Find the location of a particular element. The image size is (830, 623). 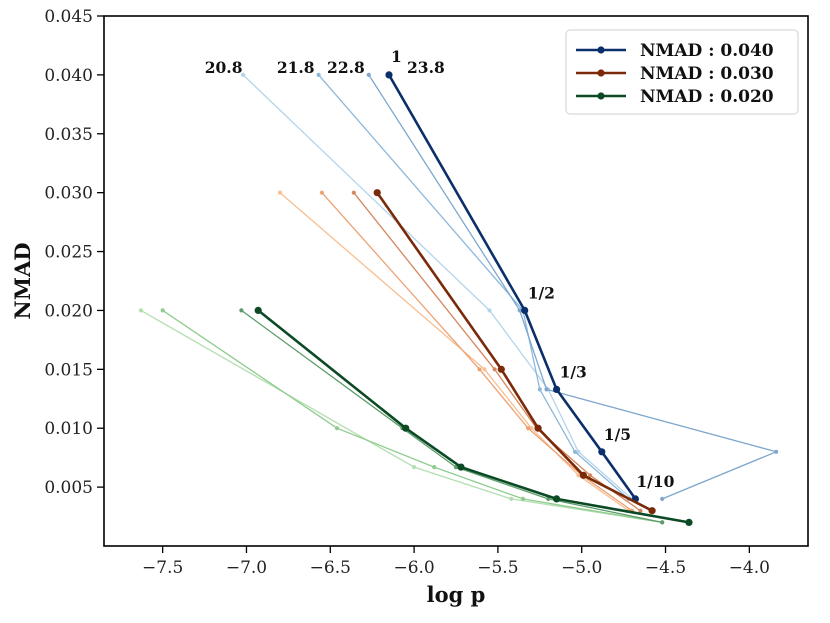

legend-item: NMAD : 0.030 is located at coordinates (675, 74).